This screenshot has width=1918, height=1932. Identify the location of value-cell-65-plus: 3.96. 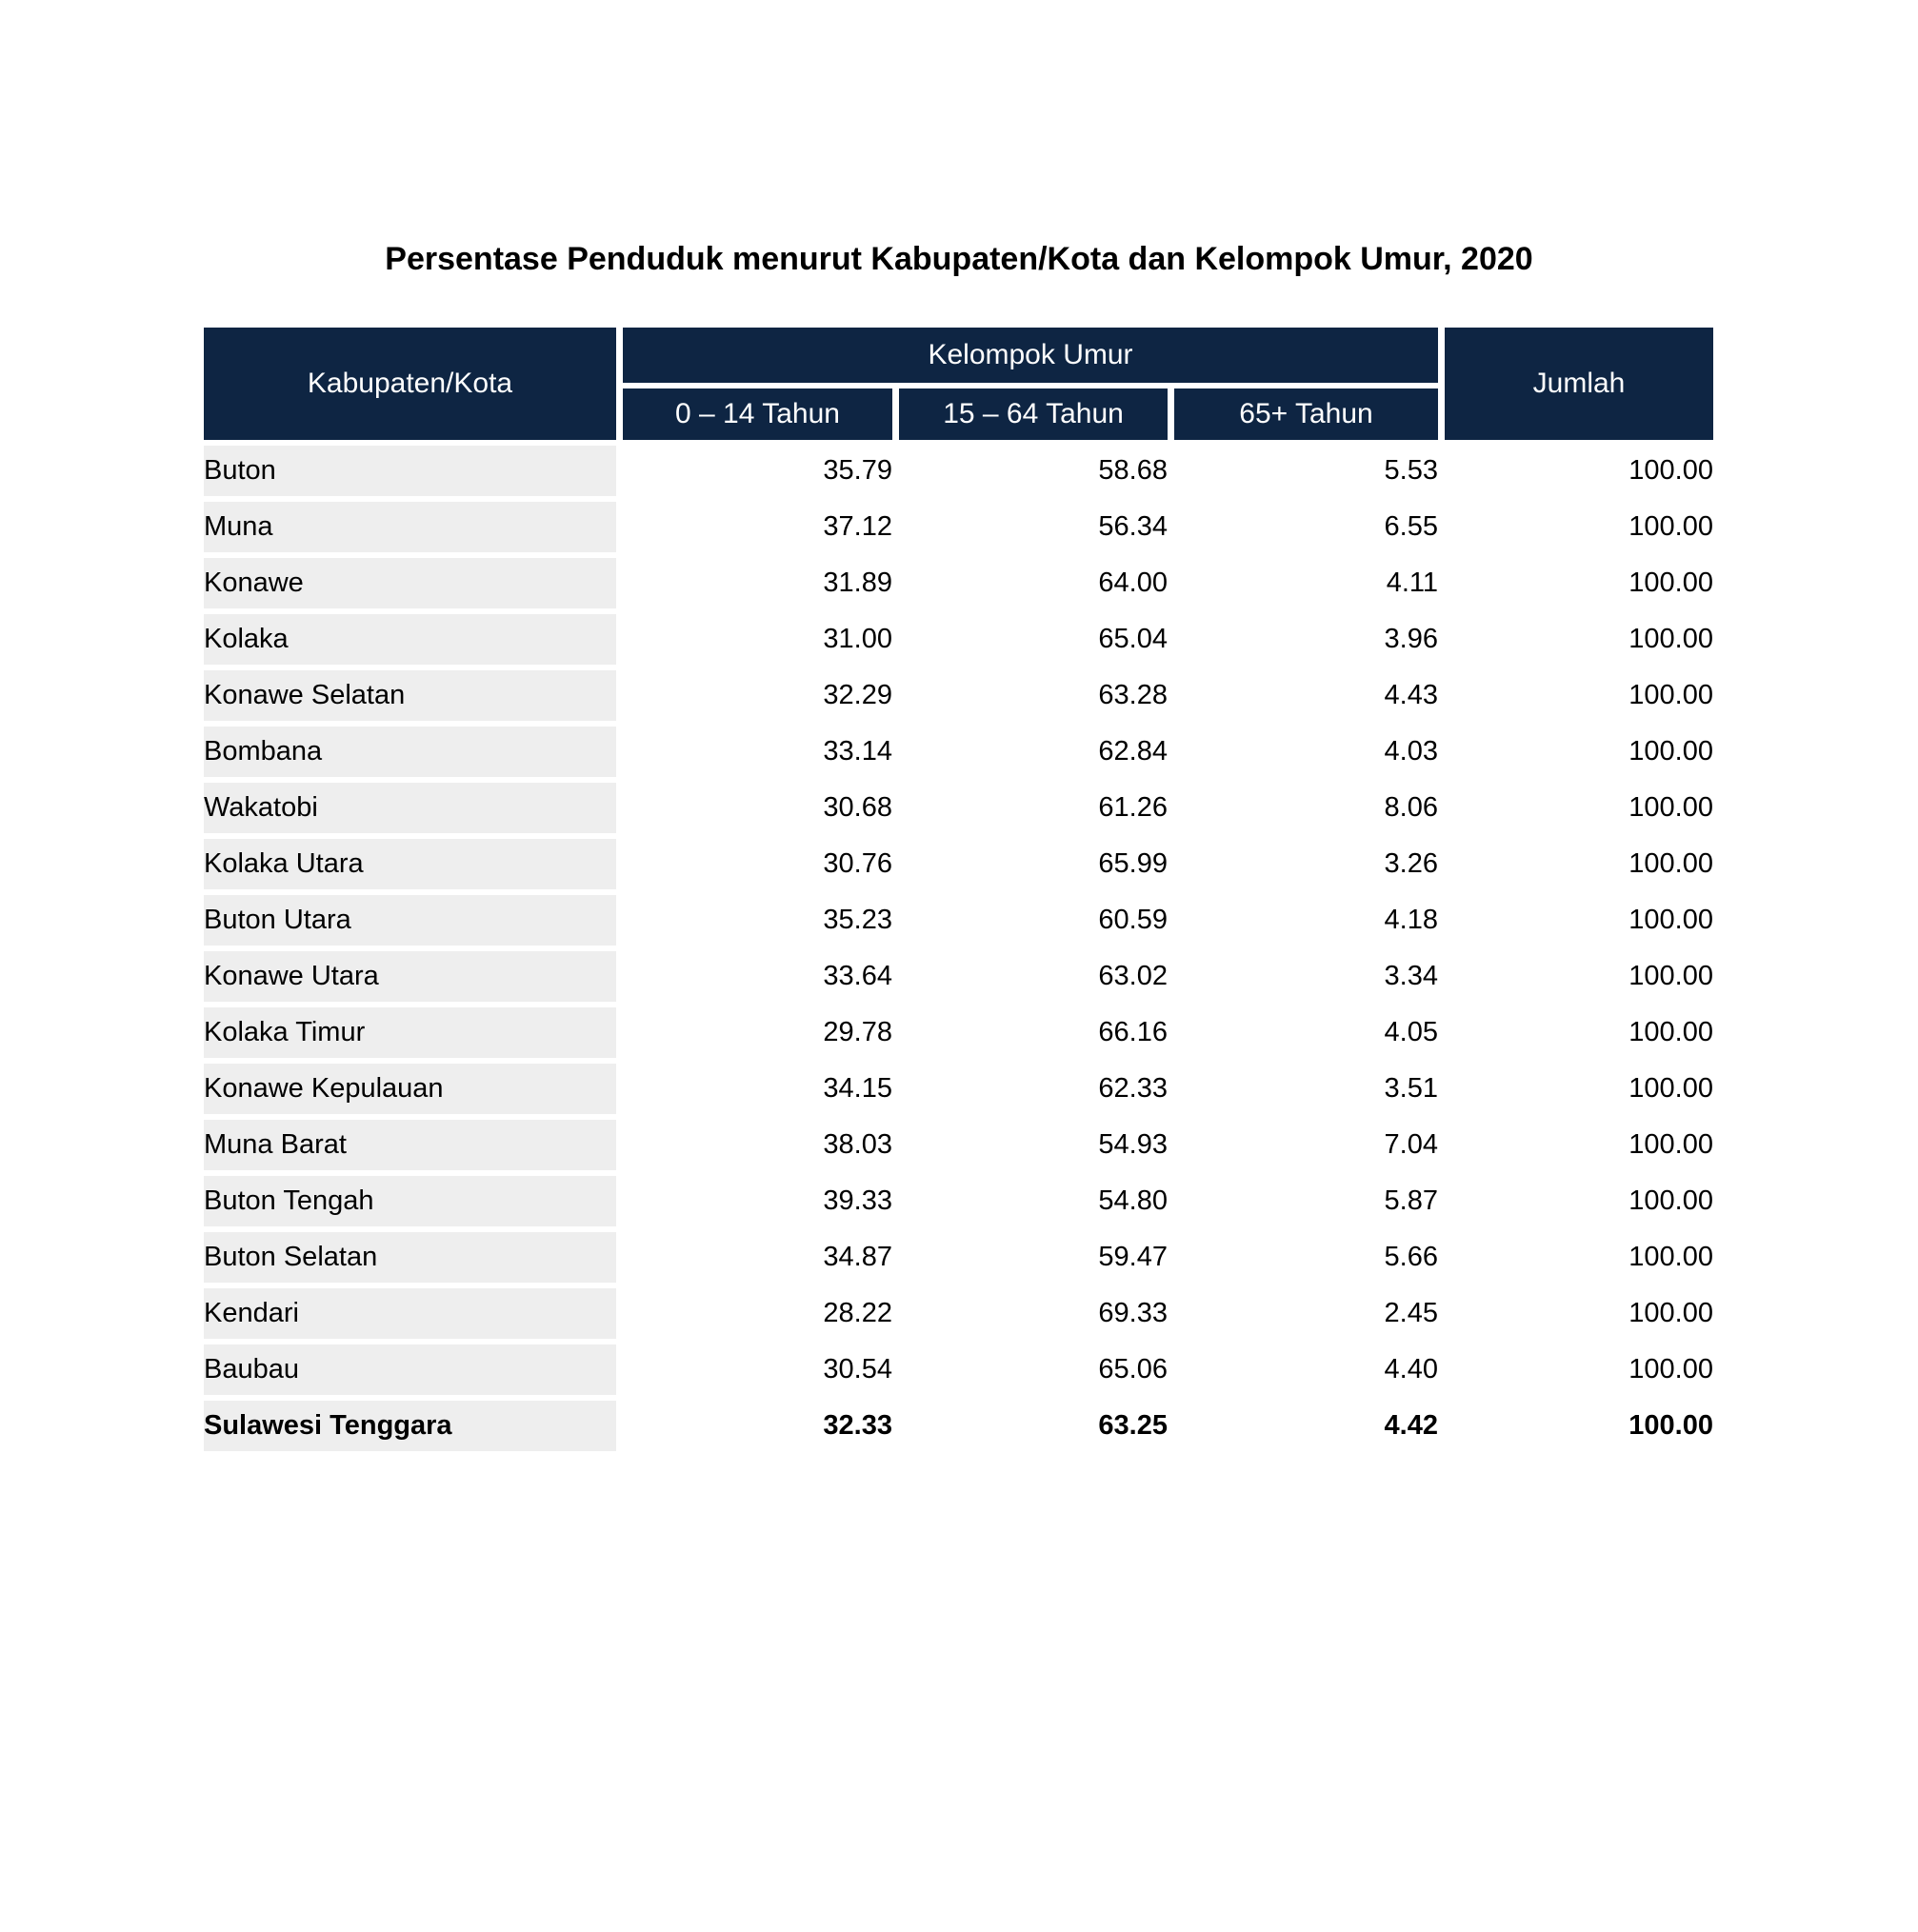
(1306, 639).